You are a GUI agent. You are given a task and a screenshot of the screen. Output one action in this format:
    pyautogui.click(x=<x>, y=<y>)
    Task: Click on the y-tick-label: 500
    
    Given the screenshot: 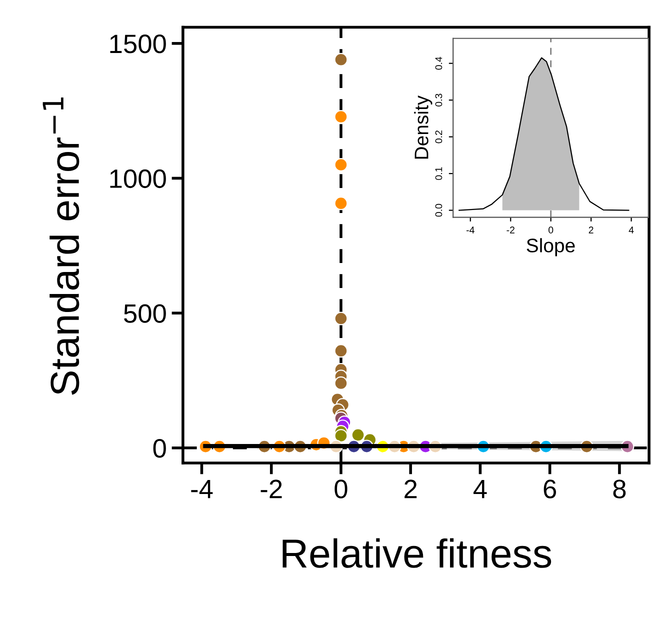 What is the action you would take?
    pyautogui.click(x=145, y=313)
    